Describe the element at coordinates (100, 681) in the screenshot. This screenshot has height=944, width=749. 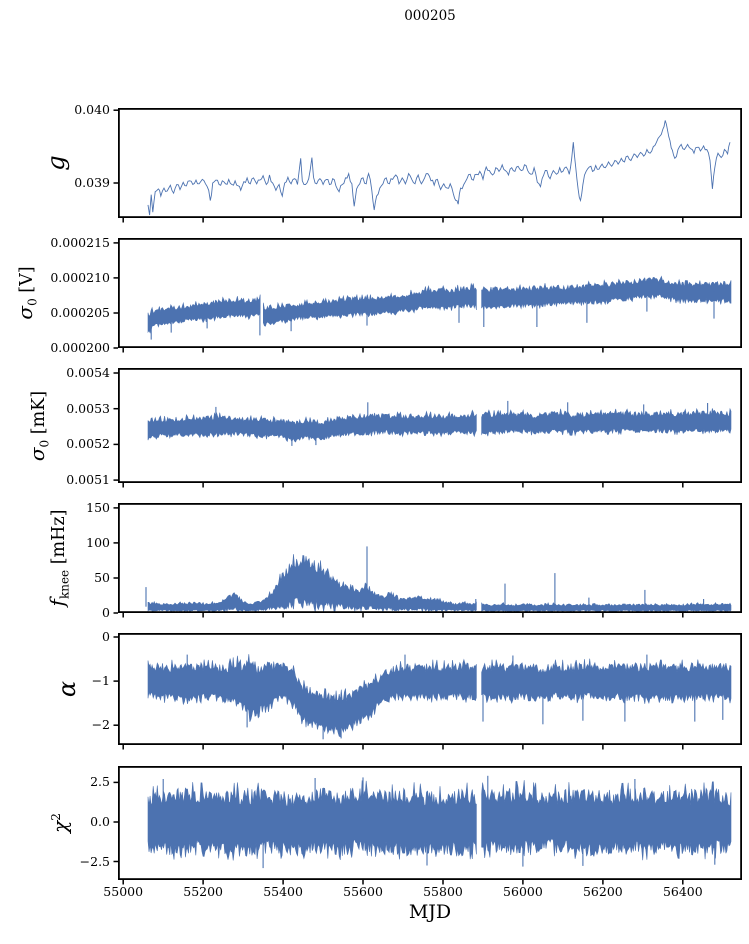
I see `y-tick-label: −1` at that location.